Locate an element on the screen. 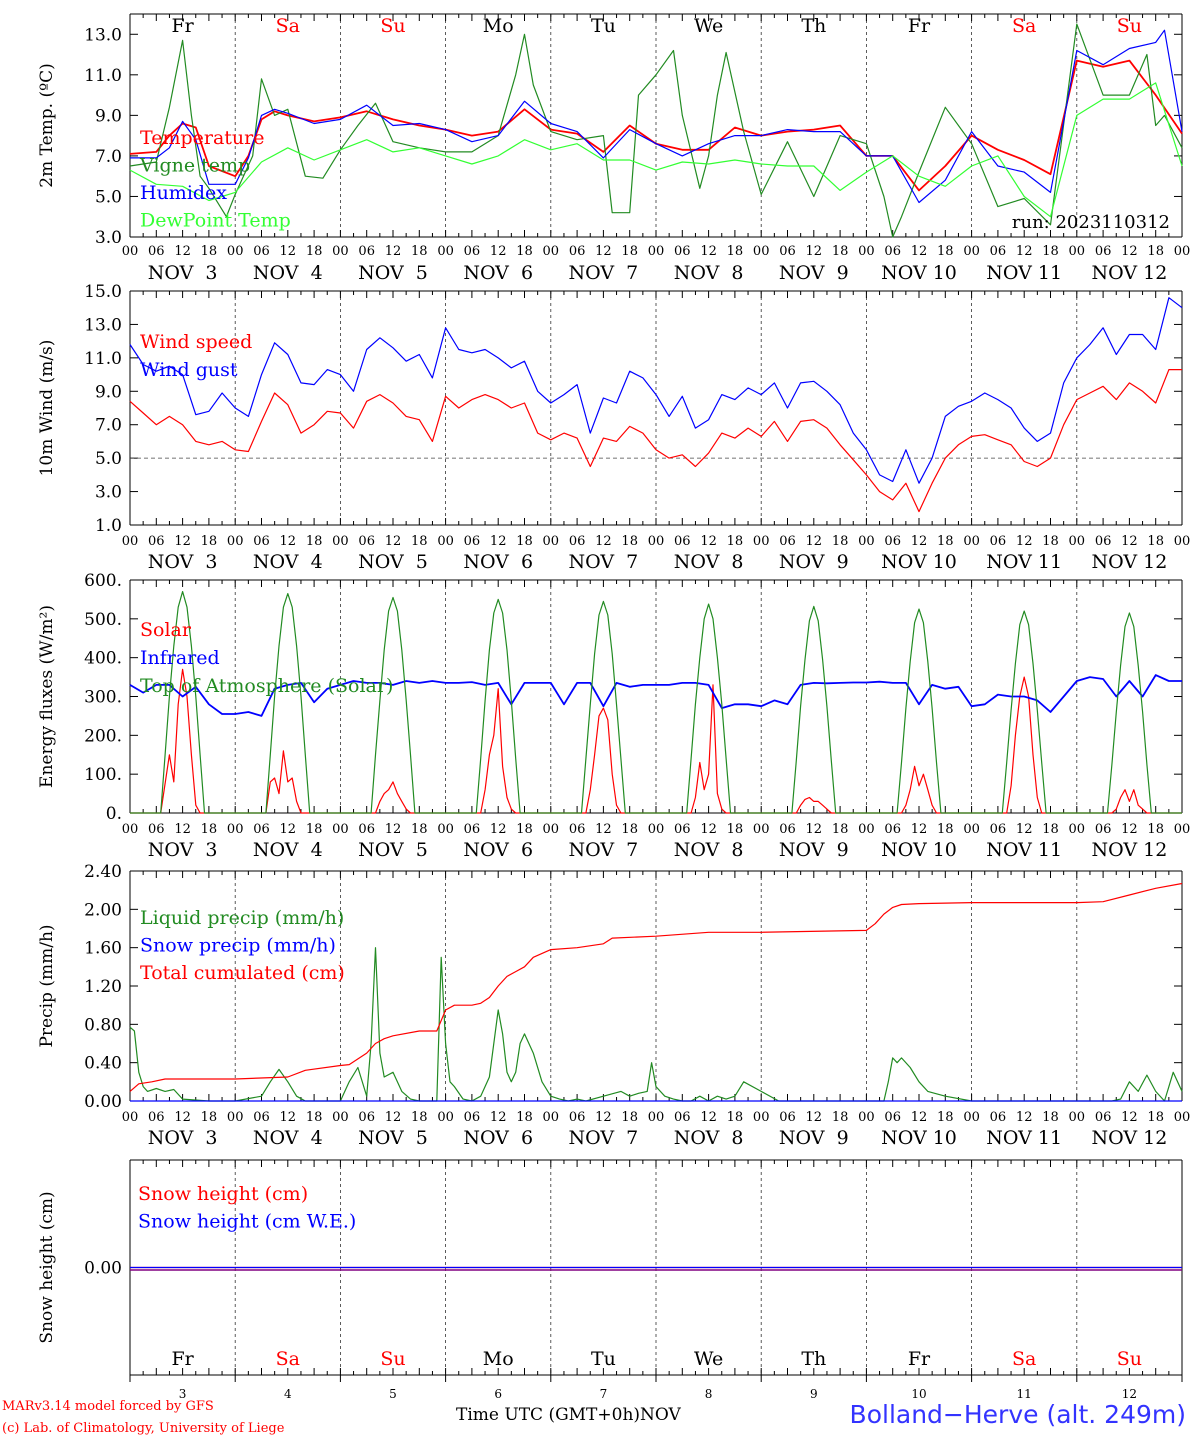 The height and width of the screenshot is (1440, 1194). day-number: 8 is located at coordinates (709, 1394).